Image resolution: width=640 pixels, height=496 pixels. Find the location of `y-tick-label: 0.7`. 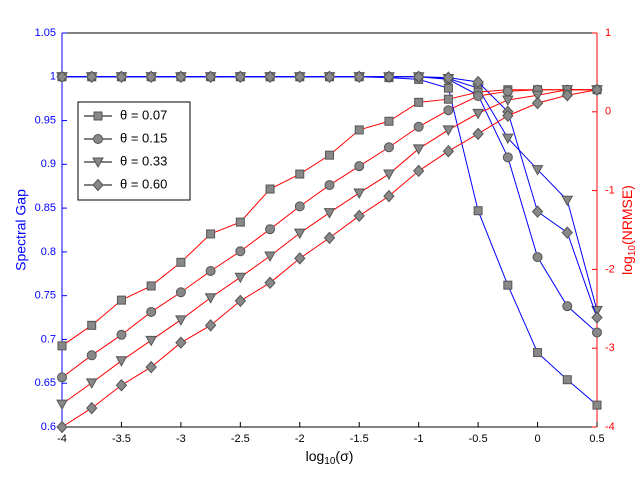

y-tick-label: 0.7 is located at coordinates (48, 339).